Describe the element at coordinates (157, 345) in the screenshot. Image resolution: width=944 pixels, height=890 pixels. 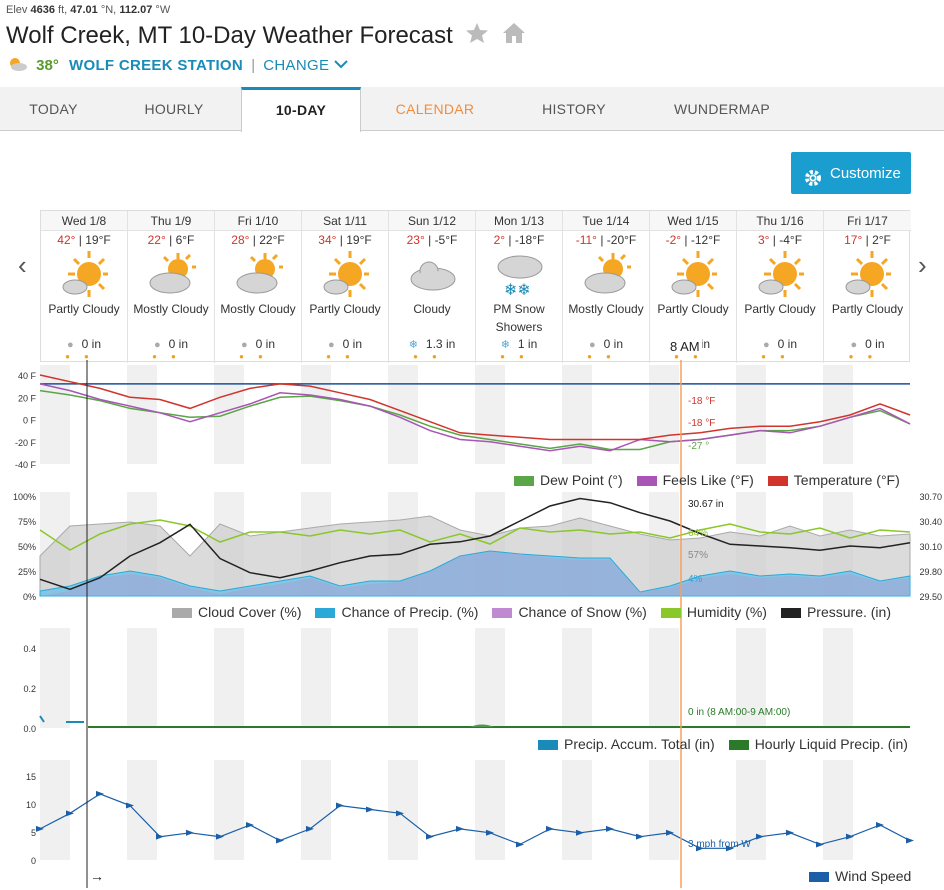
I see `raindrop-icon: ●` at that location.